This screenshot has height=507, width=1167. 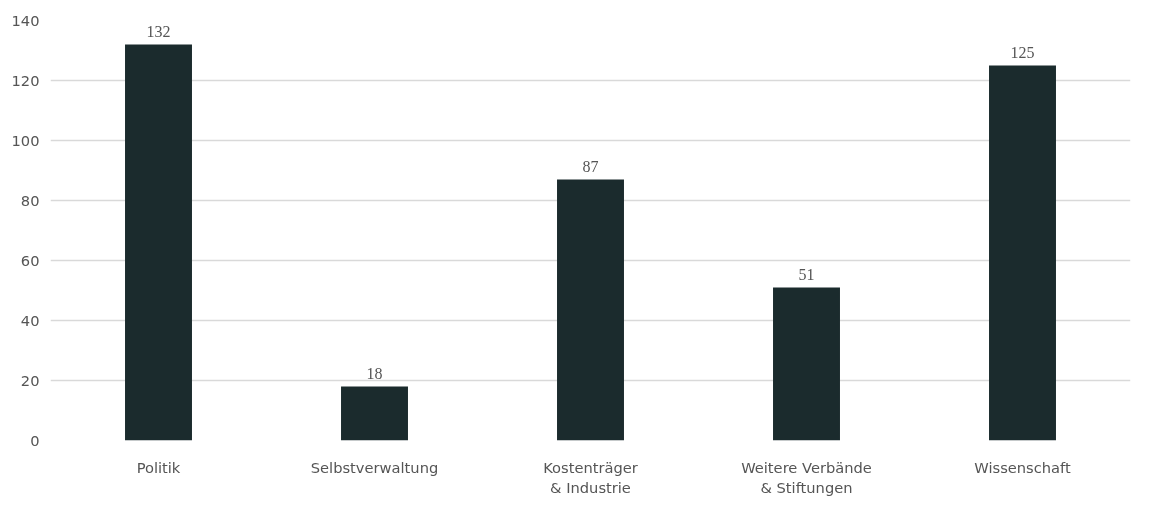 What do you see at coordinates (25, 80) in the screenshot?
I see `y-tick-label: 120` at bounding box center [25, 80].